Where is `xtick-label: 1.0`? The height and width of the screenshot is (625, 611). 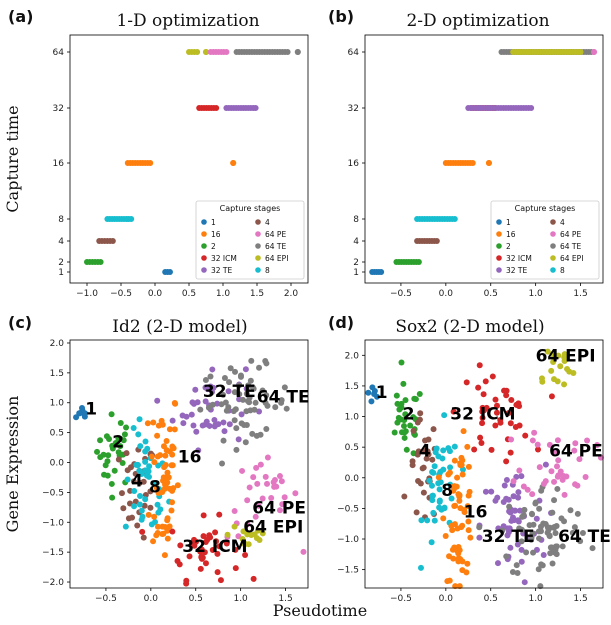 xtick-label: 1.0 is located at coordinates (240, 599).